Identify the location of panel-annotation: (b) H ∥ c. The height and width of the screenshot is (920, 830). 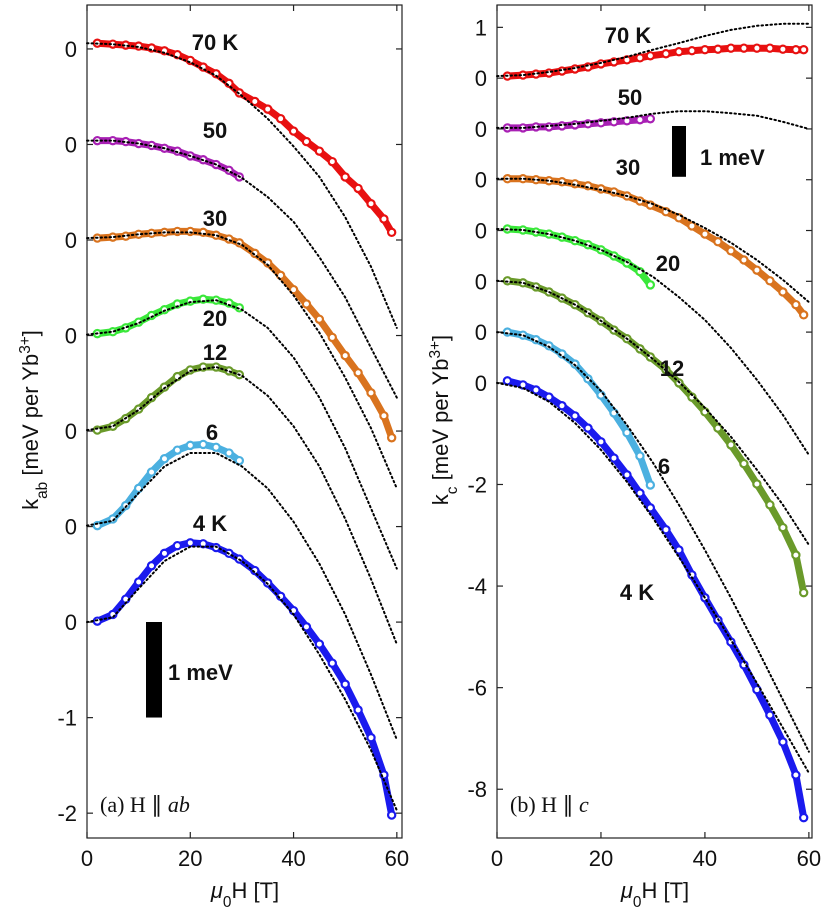
(549, 804).